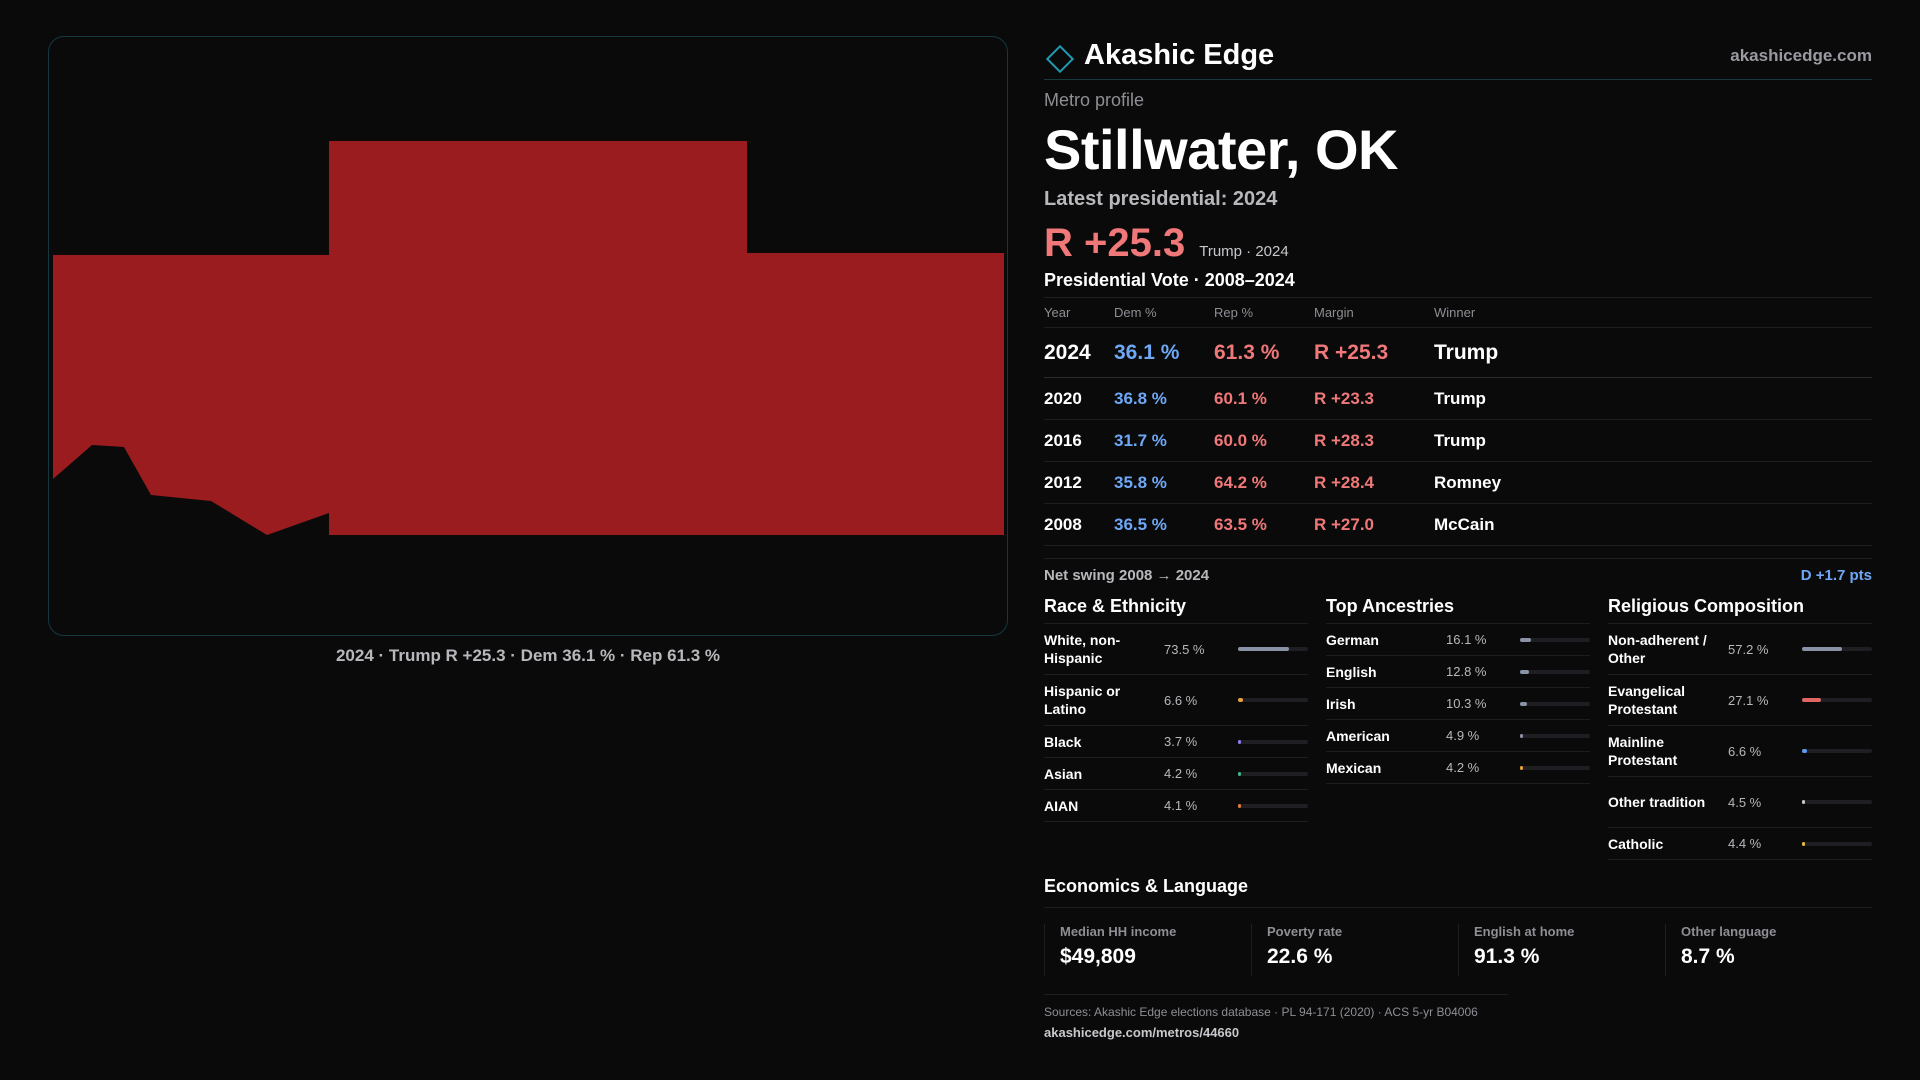  I want to click on stat-label: White, non-Hispanic, so click(1082, 649).